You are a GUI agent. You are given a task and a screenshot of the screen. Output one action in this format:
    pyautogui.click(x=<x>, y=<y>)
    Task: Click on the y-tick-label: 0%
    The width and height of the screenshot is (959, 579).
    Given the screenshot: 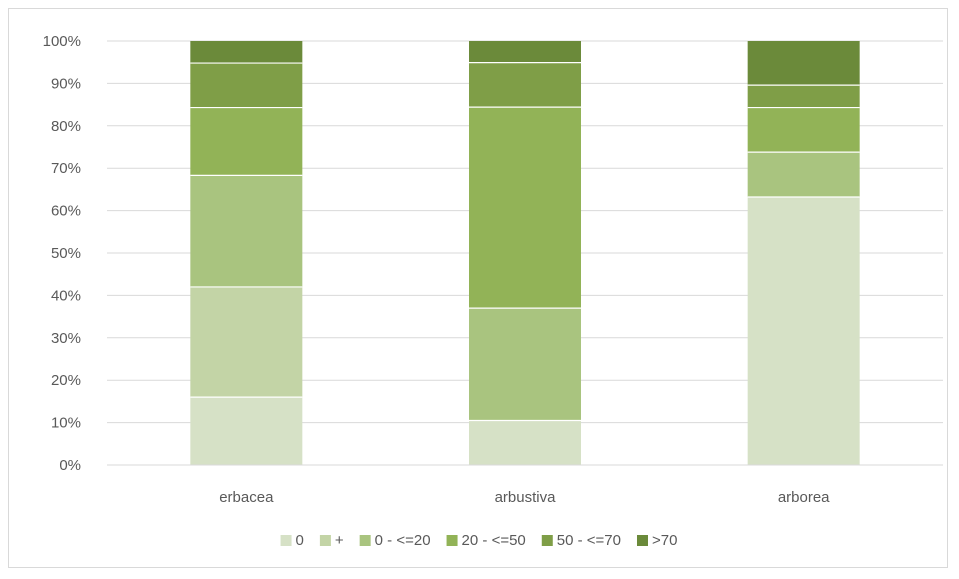 What is the action you would take?
    pyautogui.click(x=70, y=465)
    